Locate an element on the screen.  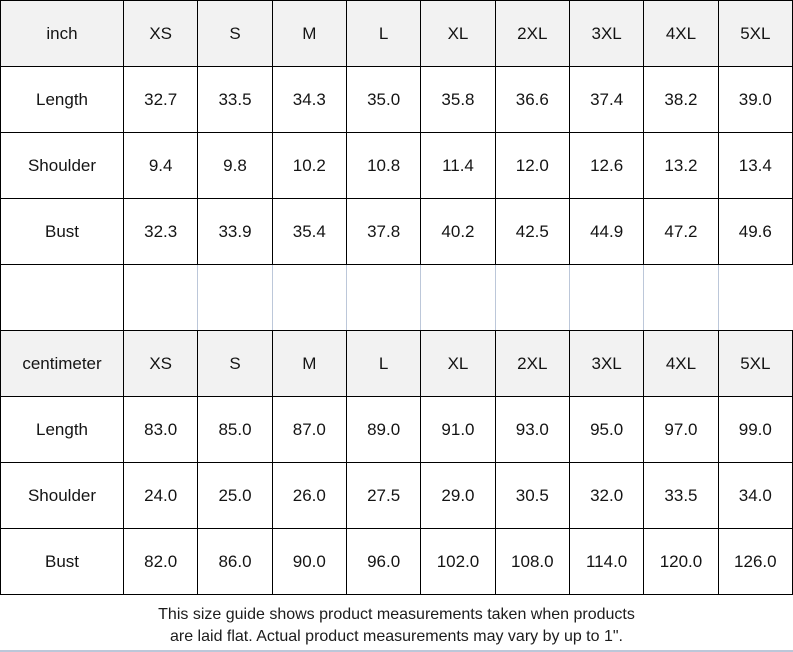
measure-value-cell: 24.0 is located at coordinates (160, 495).